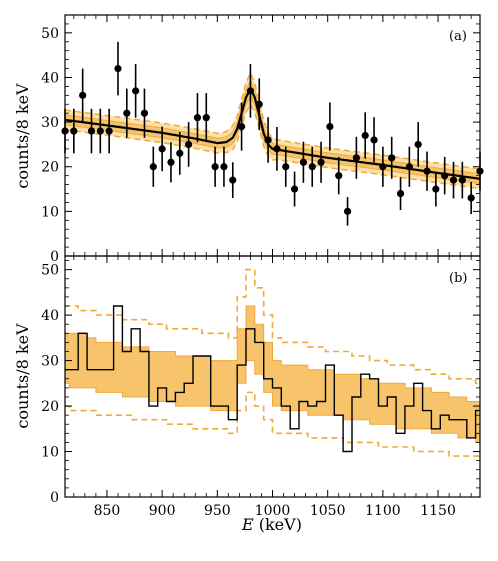 This screenshot has width=498, height=561. I want to click on x-axis-label-symbol: E, so click(247, 524).